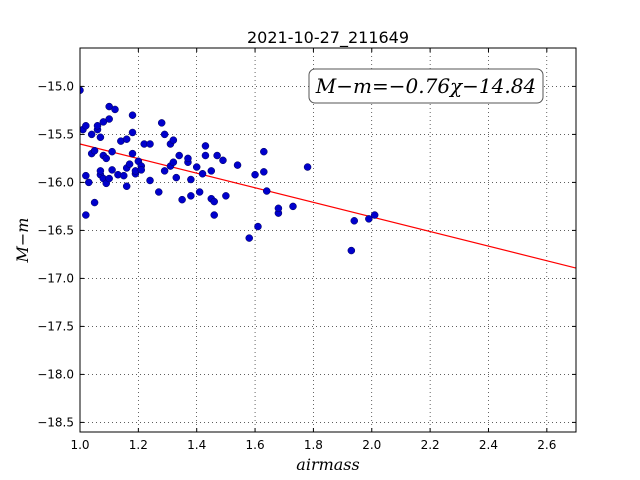  I want to click on x-axis-label: airmass, so click(327, 464).